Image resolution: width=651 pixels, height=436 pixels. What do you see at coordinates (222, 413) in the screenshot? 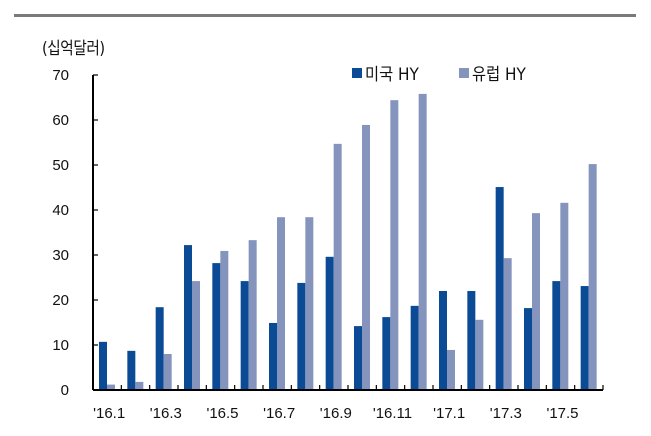
I see `x-tick-label: '16.5` at bounding box center [222, 413].